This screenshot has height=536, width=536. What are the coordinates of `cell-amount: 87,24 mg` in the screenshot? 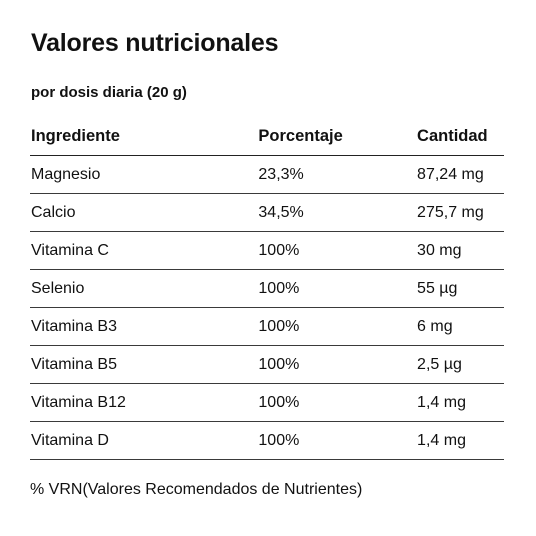 It's located at (460, 174).